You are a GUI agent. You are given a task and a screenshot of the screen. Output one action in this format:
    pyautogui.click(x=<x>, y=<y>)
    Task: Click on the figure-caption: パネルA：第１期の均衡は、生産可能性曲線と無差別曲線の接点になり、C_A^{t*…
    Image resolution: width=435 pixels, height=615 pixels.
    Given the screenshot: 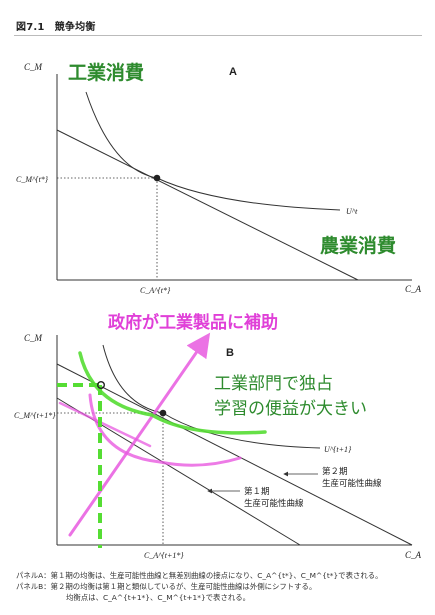 What is the action you would take?
    pyautogui.click(x=221, y=586)
    